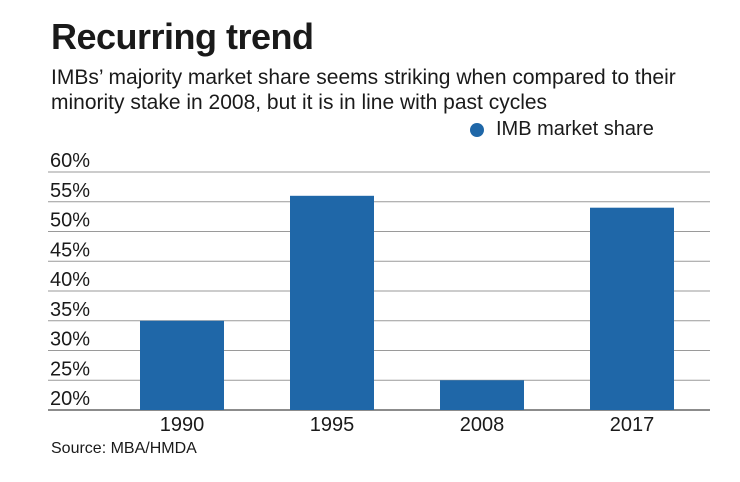 The image size is (740, 482). What do you see at coordinates (70, 399) in the screenshot?
I see `y-tick-label: 20%` at bounding box center [70, 399].